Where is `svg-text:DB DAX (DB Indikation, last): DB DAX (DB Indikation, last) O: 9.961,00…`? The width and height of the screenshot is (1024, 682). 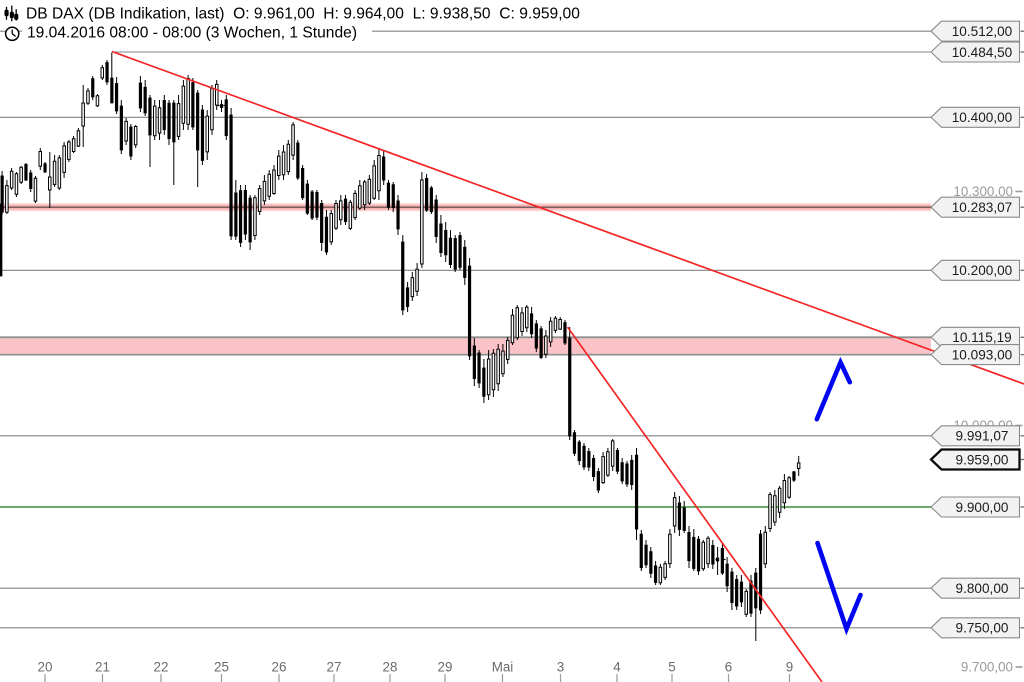
svg-text:DB DAX (DB Indikation, last): DB DAX (DB Indikation, last) O: 9.961,00… is located at coordinates (303, 14).